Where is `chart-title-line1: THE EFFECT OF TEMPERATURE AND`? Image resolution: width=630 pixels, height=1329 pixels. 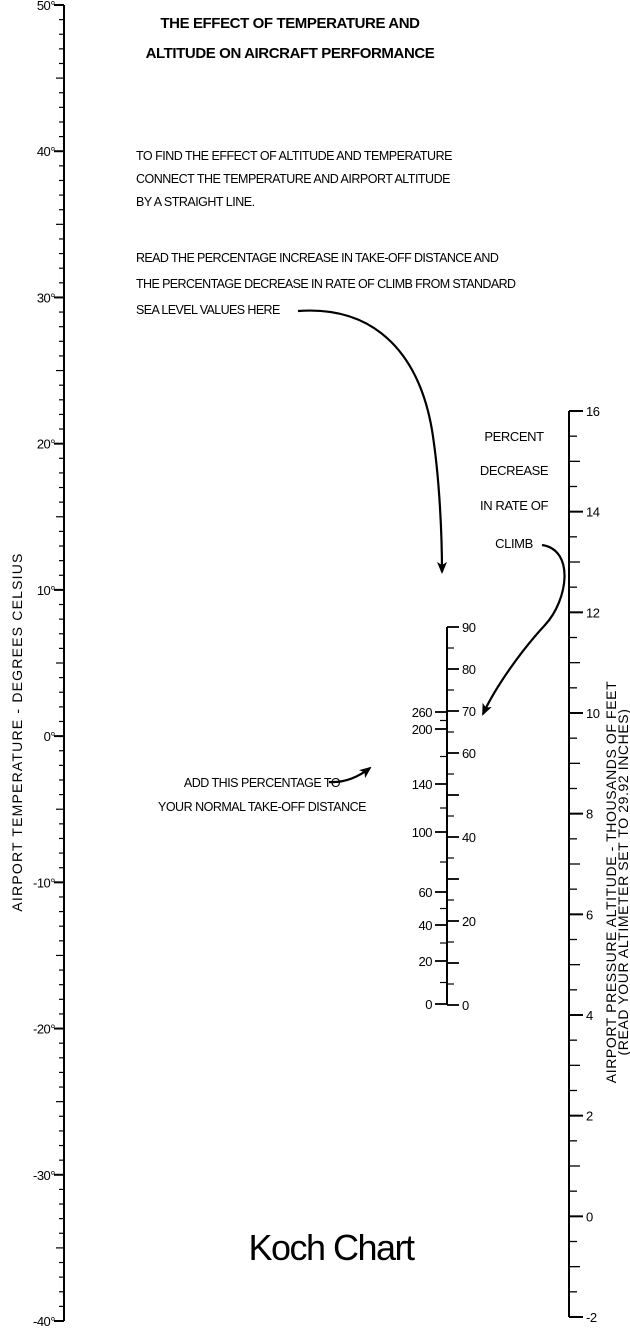 chart-title-line1: THE EFFECT OF TEMPERATURE AND is located at coordinates (290, 23).